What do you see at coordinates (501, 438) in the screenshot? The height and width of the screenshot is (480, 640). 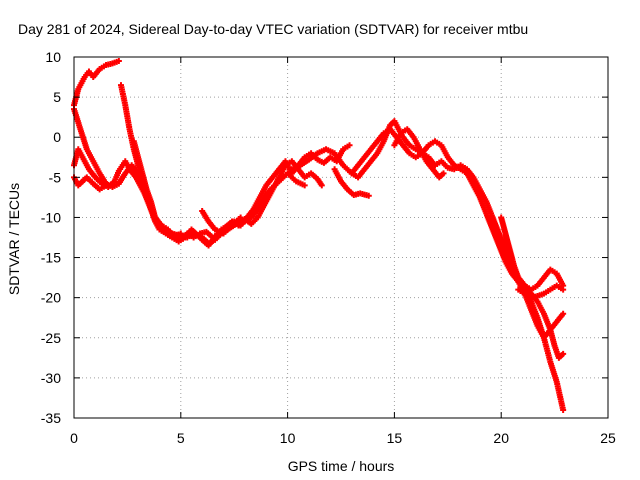 I see `x-tick-label: 20` at bounding box center [501, 438].